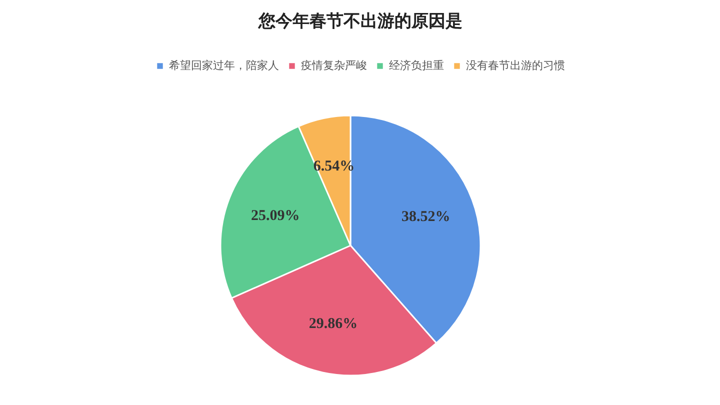 The image size is (720, 405). Describe the element at coordinates (426, 217) in the screenshot. I see `data-label: 38.52%` at that location.